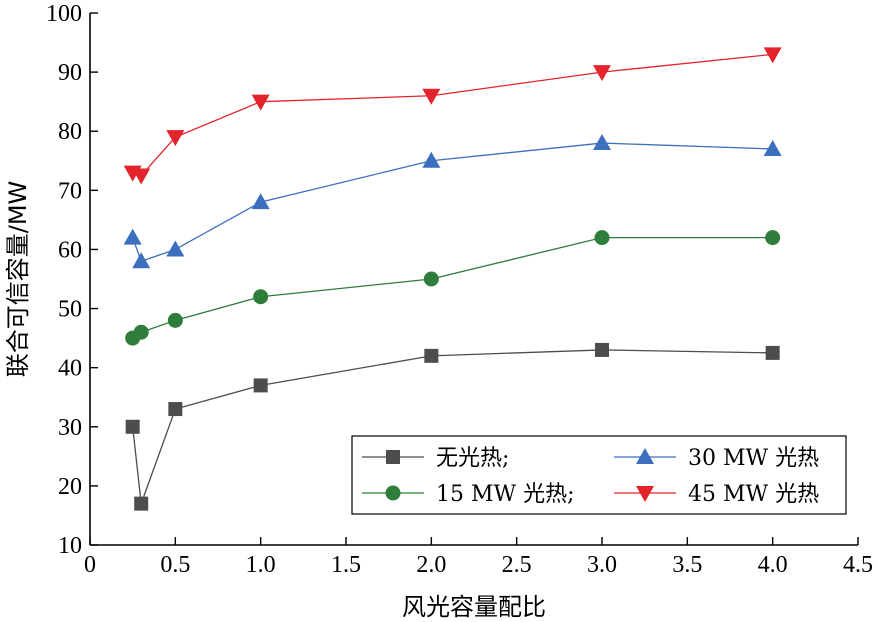  What do you see at coordinates (70, 546) in the screenshot?
I see `y-tick-label: 10` at bounding box center [70, 546].